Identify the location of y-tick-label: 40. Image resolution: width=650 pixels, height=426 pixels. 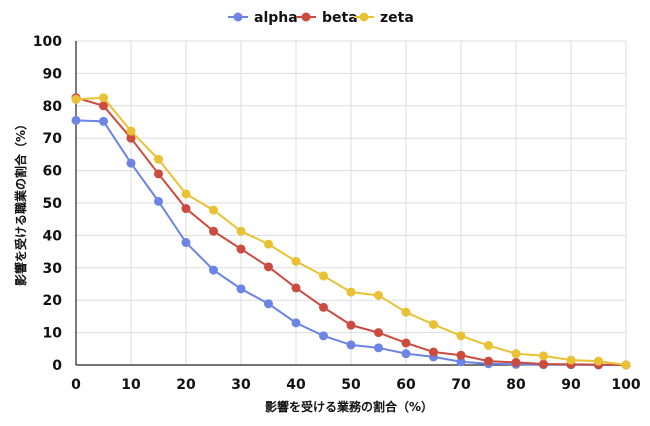
(53, 236).